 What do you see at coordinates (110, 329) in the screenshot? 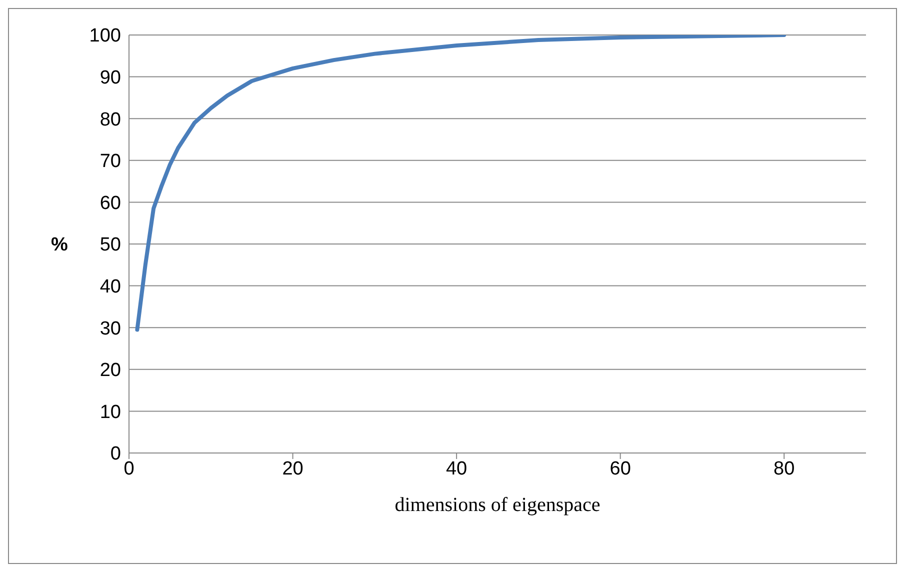
I see `y-tick-label: 30` at bounding box center [110, 329].